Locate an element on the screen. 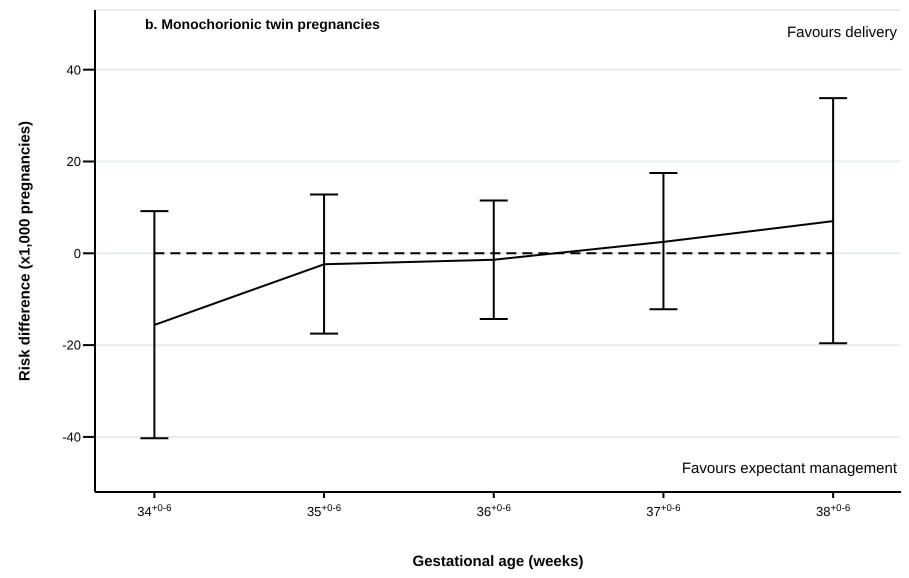  annotation: Favours expectant management is located at coordinates (789, 468).